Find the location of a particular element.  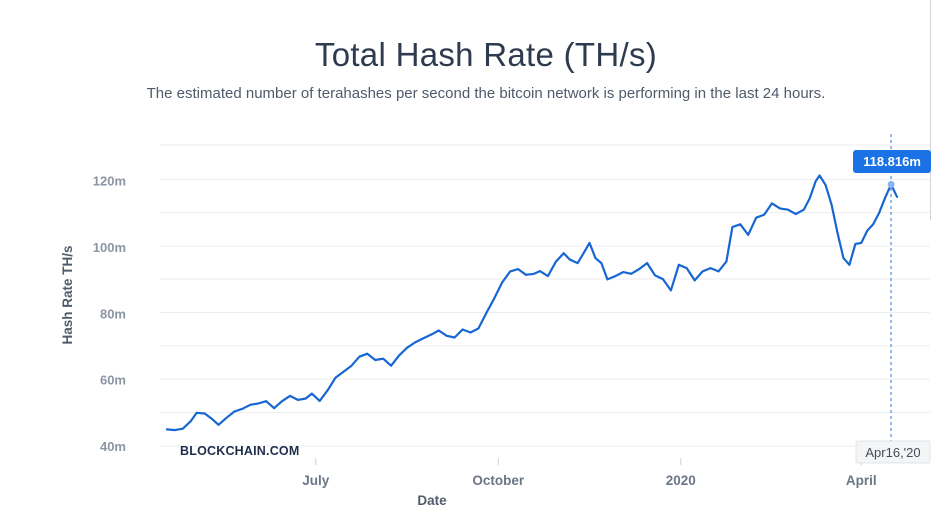

tooltip-date-text: Apr16,'20 is located at coordinates (892, 452).